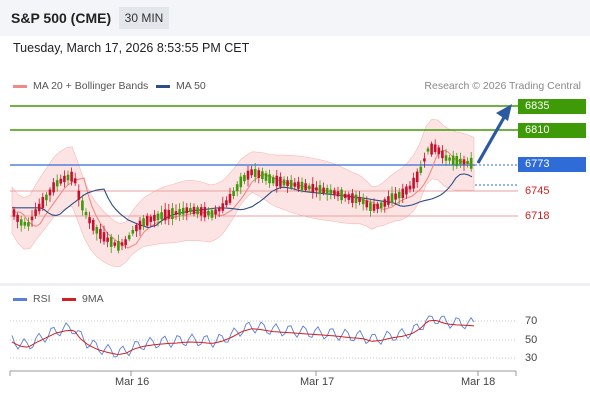 The height and width of the screenshot is (400, 590). I want to click on support-label-1: 6745, so click(537, 191).